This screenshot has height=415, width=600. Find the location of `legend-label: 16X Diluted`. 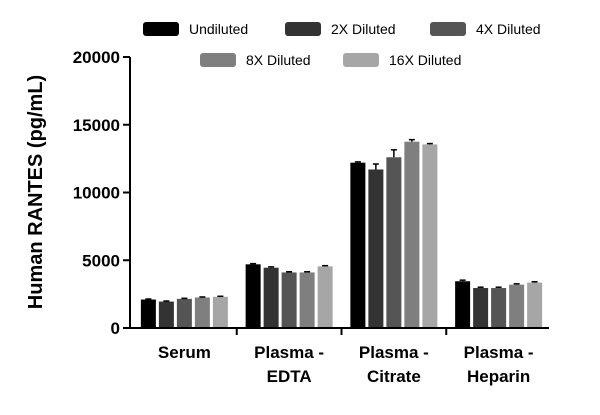

legend-label: 16X Diluted is located at coordinates (425, 60).